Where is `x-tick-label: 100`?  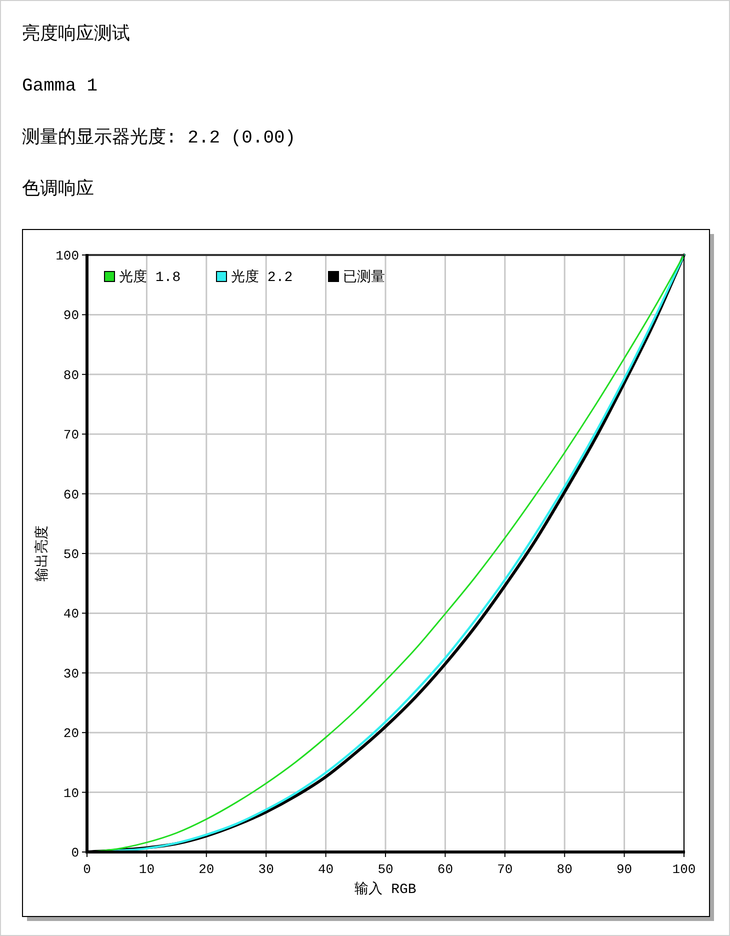 x-tick-label: 100 is located at coordinates (684, 869).